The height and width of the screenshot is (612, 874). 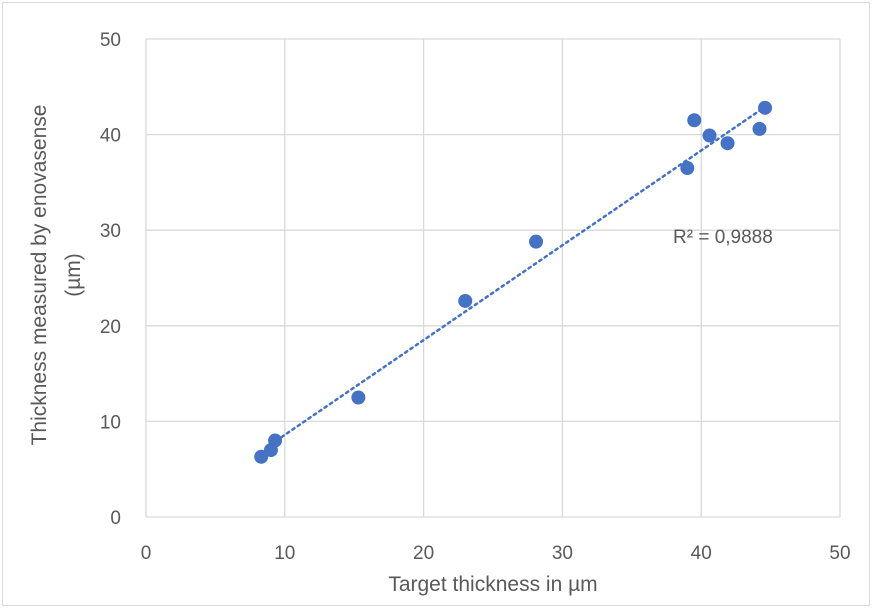 What do you see at coordinates (146, 553) in the screenshot?
I see `x-tick-label: 0` at bounding box center [146, 553].